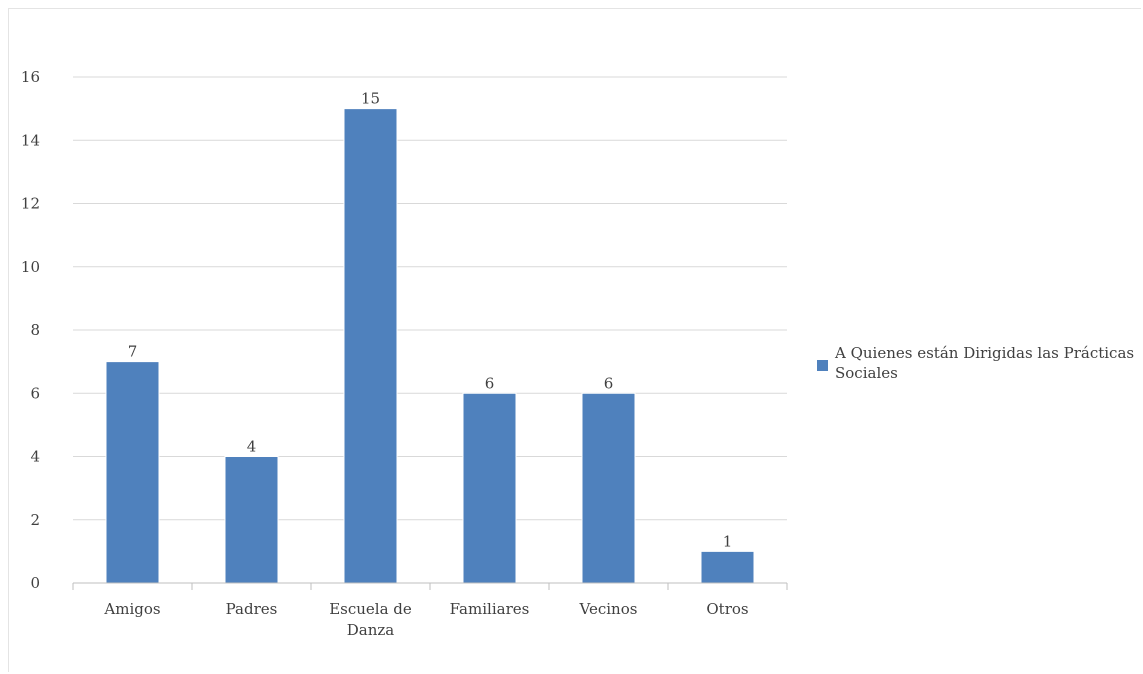 This screenshot has width=1143, height=674. What do you see at coordinates (30, 77) in the screenshot?
I see `y-tick-label: 16` at bounding box center [30, 77].